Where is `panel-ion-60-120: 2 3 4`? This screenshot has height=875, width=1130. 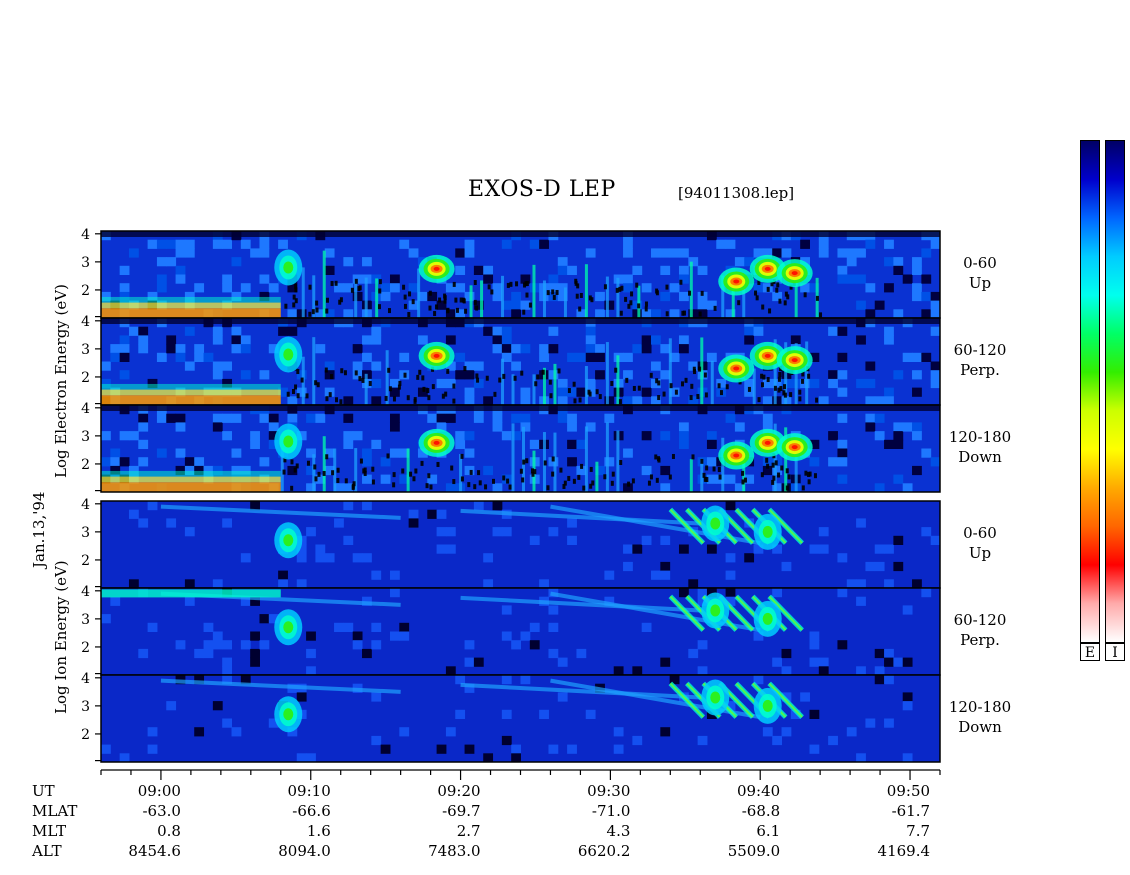
panel-ion-60-120: 2 3 4 is located at coordinates (511, 630).